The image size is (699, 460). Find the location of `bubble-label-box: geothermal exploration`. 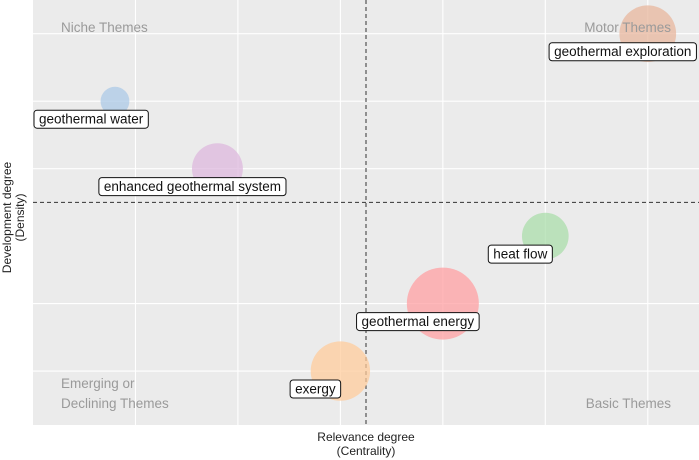

bubble-label-box: geothermal exploration is located at coordinates (622, 52).